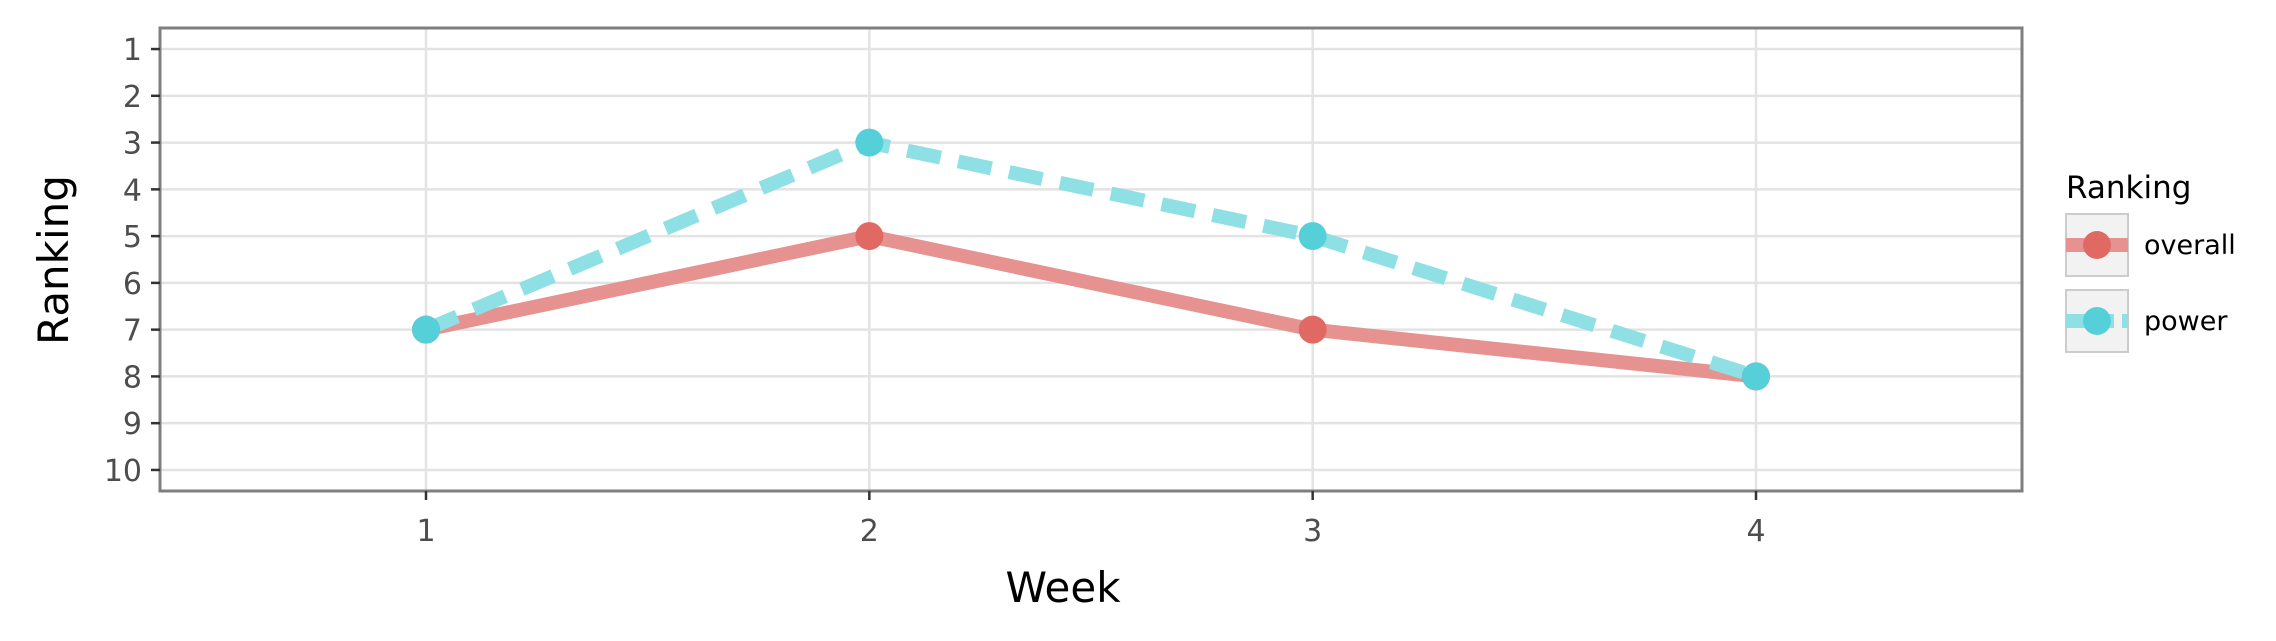  I want to click on y-tick-label: 6, so click(132, 284).